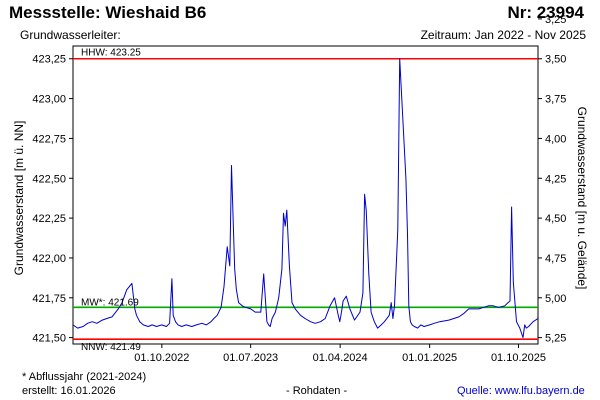  Describe the element at coordinates (49, 100) in the screenshot. I see `y-tick-label-left: 423,00` at that location.